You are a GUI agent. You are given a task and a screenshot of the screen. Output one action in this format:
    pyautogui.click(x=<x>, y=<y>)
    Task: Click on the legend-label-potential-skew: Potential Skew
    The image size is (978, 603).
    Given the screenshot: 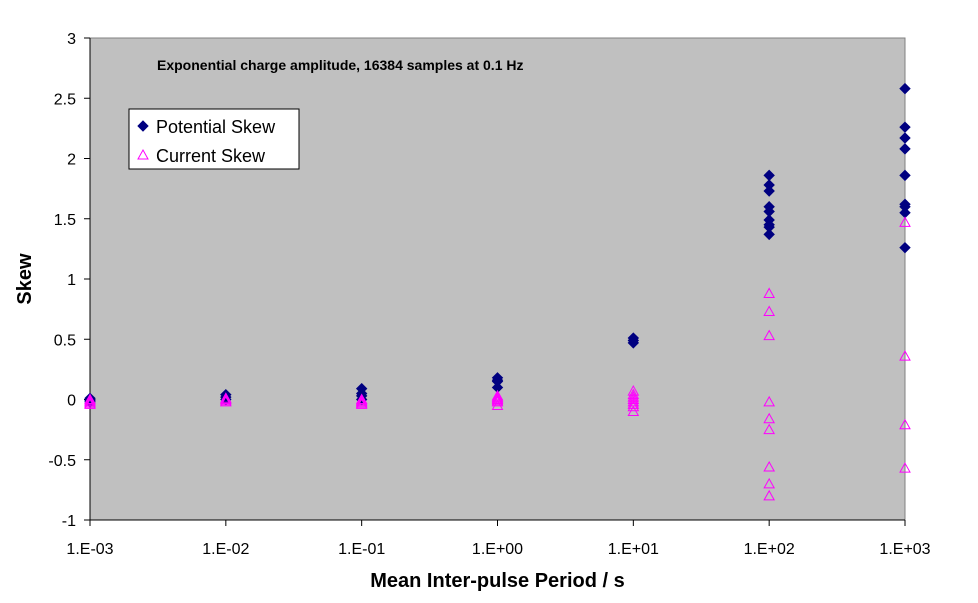 What is the action you would take?
    pyautogui.click(x=216, y=127)
    